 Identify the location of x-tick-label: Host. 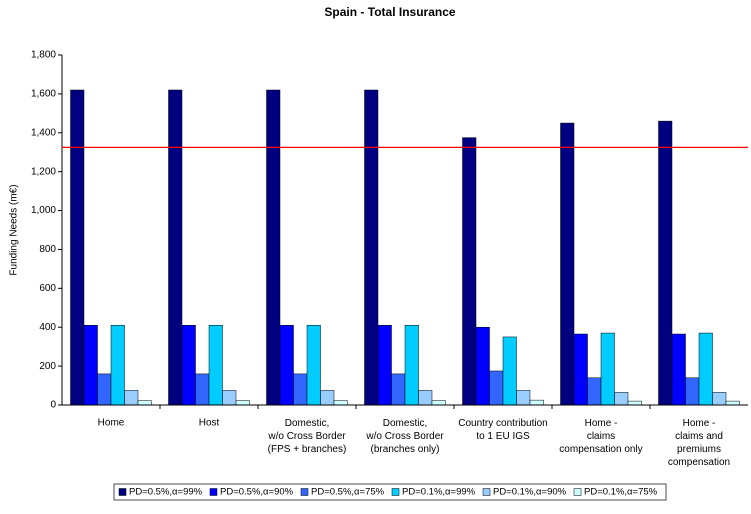
(209, 423).